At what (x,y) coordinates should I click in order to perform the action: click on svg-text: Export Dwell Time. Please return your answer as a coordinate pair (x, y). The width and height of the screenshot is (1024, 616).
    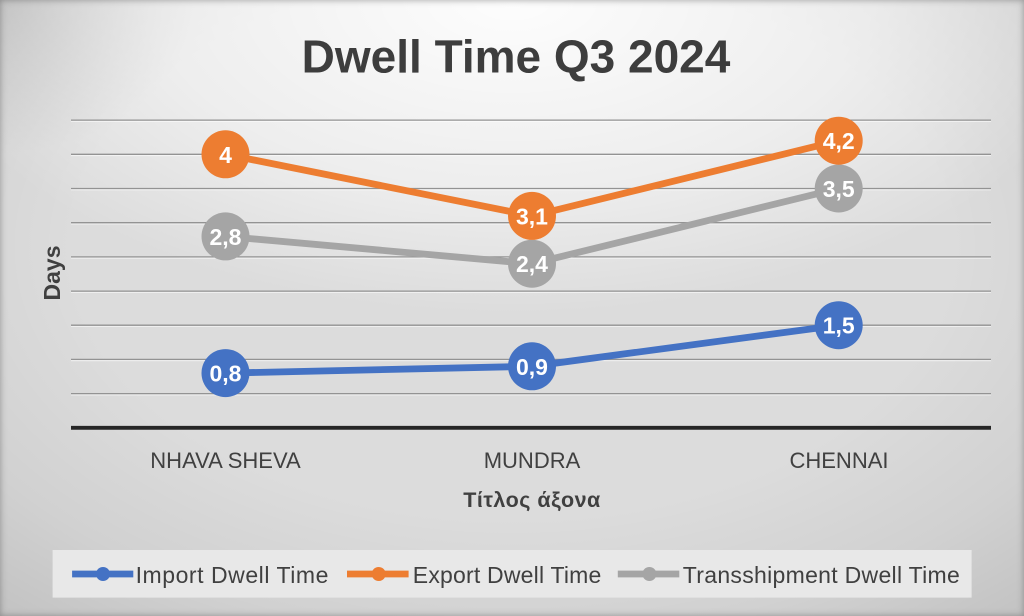
    Looking at the image, I should click on (507, 575).